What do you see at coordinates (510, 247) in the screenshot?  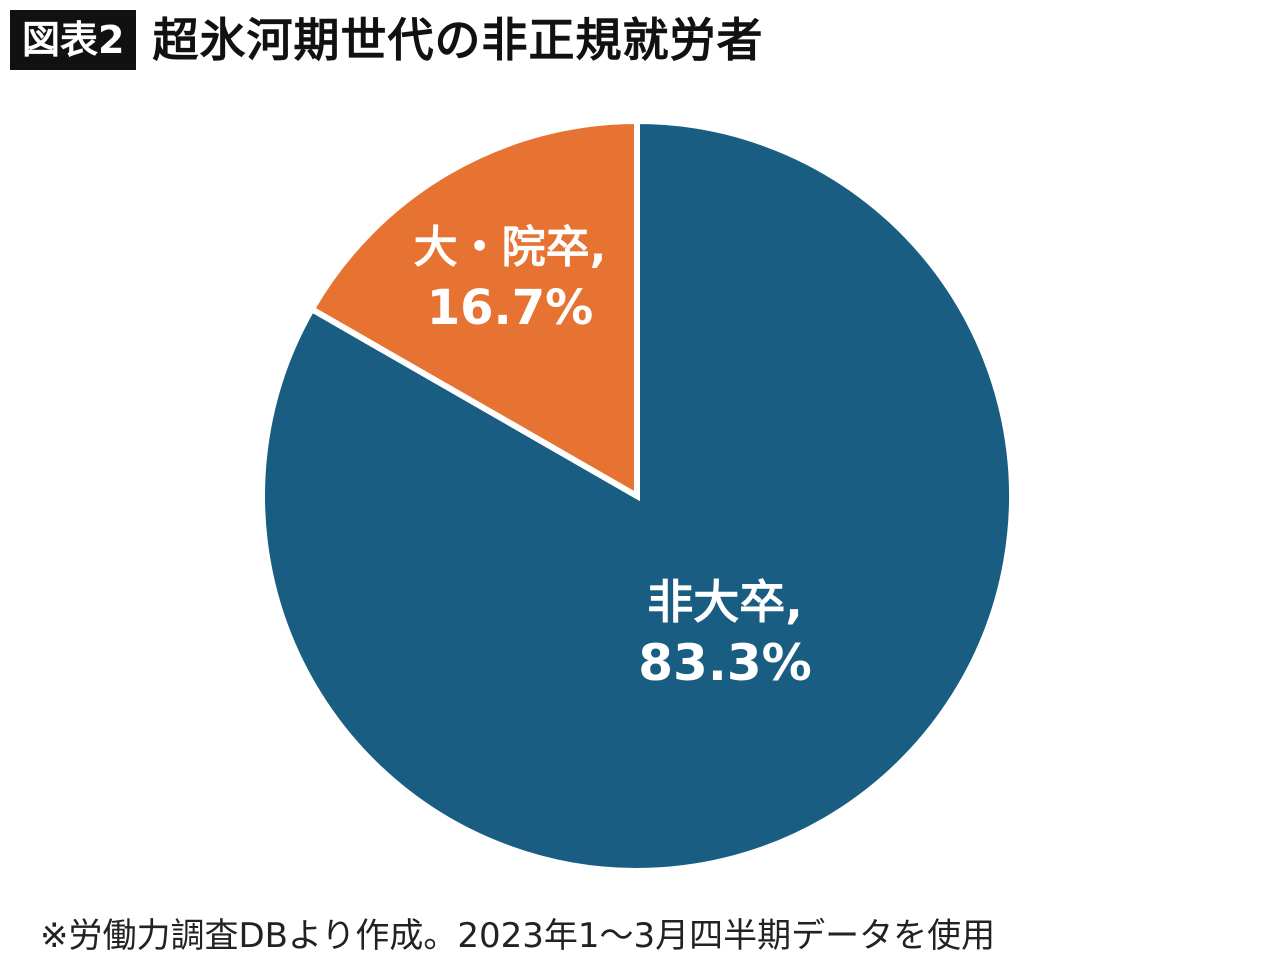 I see `slice-label-2: 大・院卒,` at bounding box center [510, 247].